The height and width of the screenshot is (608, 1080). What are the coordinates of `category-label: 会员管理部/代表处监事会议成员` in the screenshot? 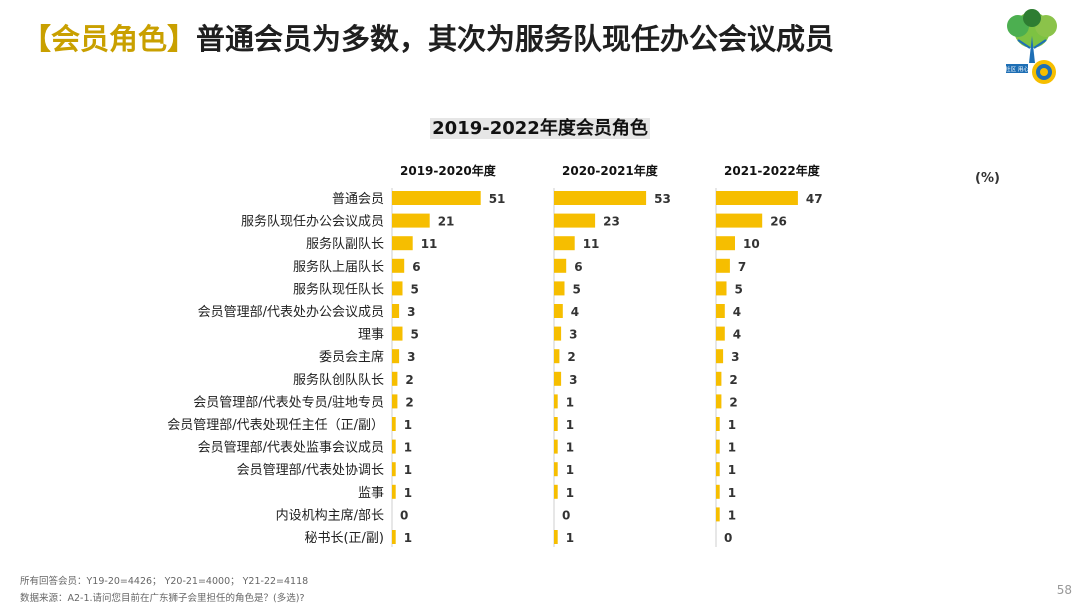 It's located at (291, 448).